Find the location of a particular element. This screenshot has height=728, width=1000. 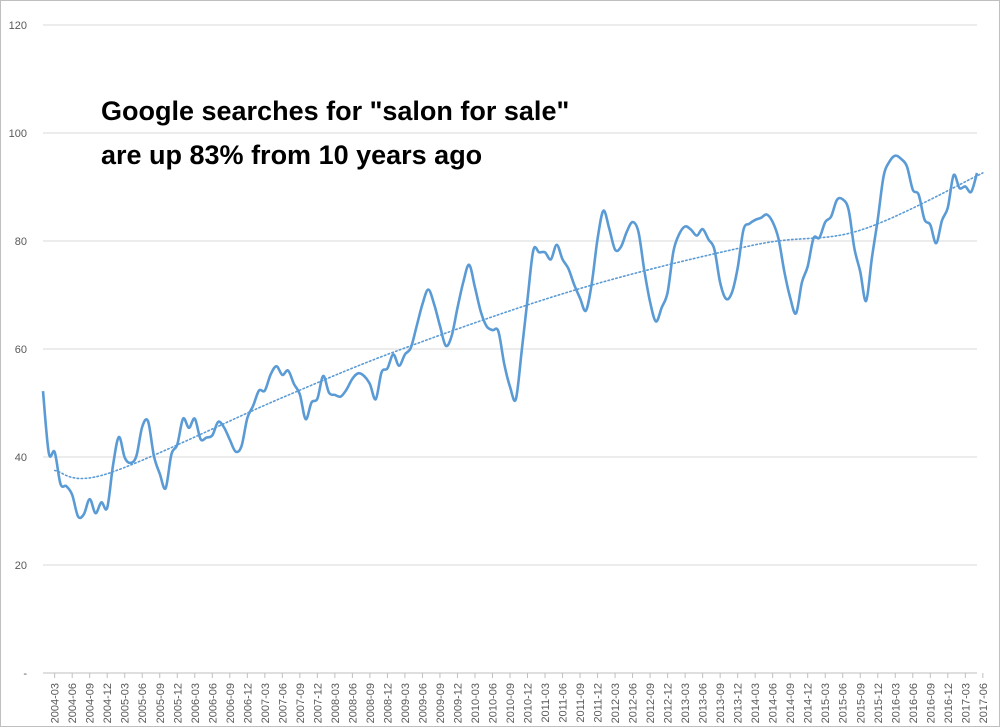

x-tick-label: 2007-09 is located at coordinates (301, 703).